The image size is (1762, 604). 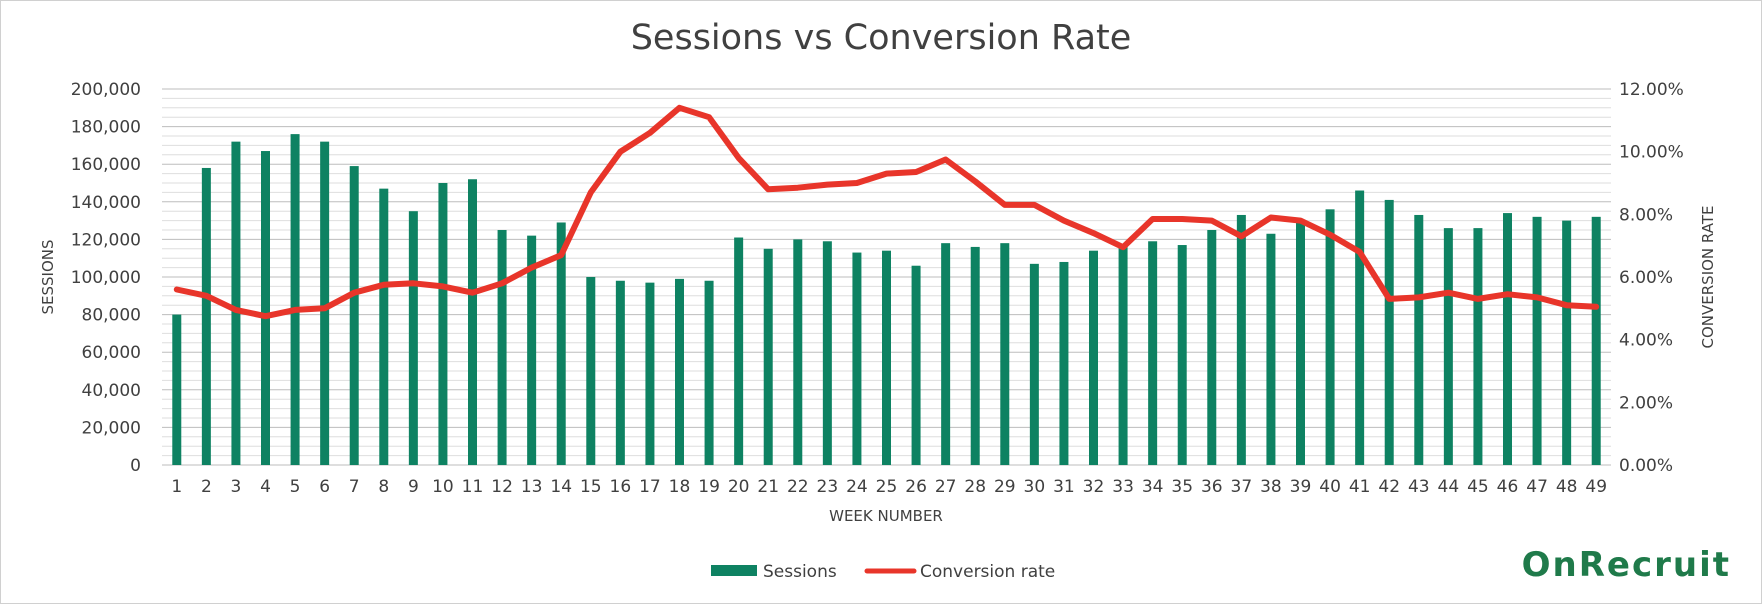 What do you see at coordinates (1064, 487) in the screenshot?
I see `x-tick-label: 31` at bounding box center [1064, 487].